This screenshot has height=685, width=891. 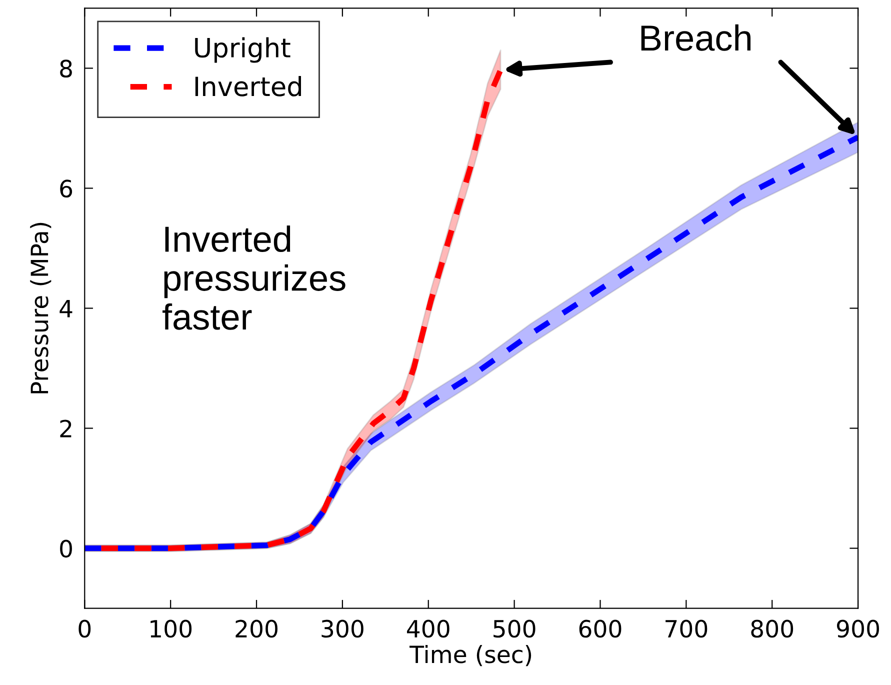 What do you see at coordinates (41, 308) in the screenshot?
I see `y-axis-title: Pressure (MPa)` at bounding box center [41, 308].